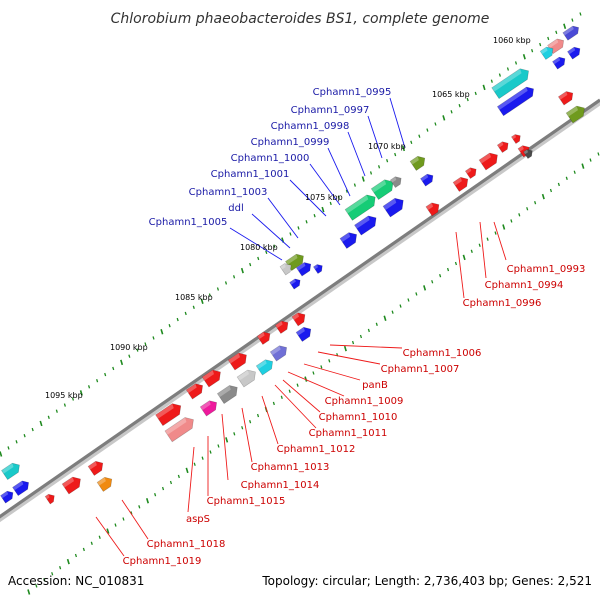 The image size is (600, 600). I want to click on gene-label-minus: Cphamn1_0996, so click(502, 303).